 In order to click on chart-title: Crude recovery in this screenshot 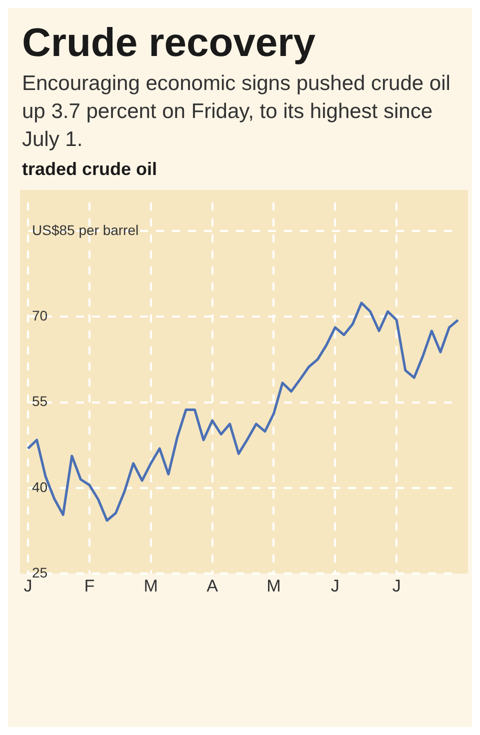, I will do `click(169, 43)`.